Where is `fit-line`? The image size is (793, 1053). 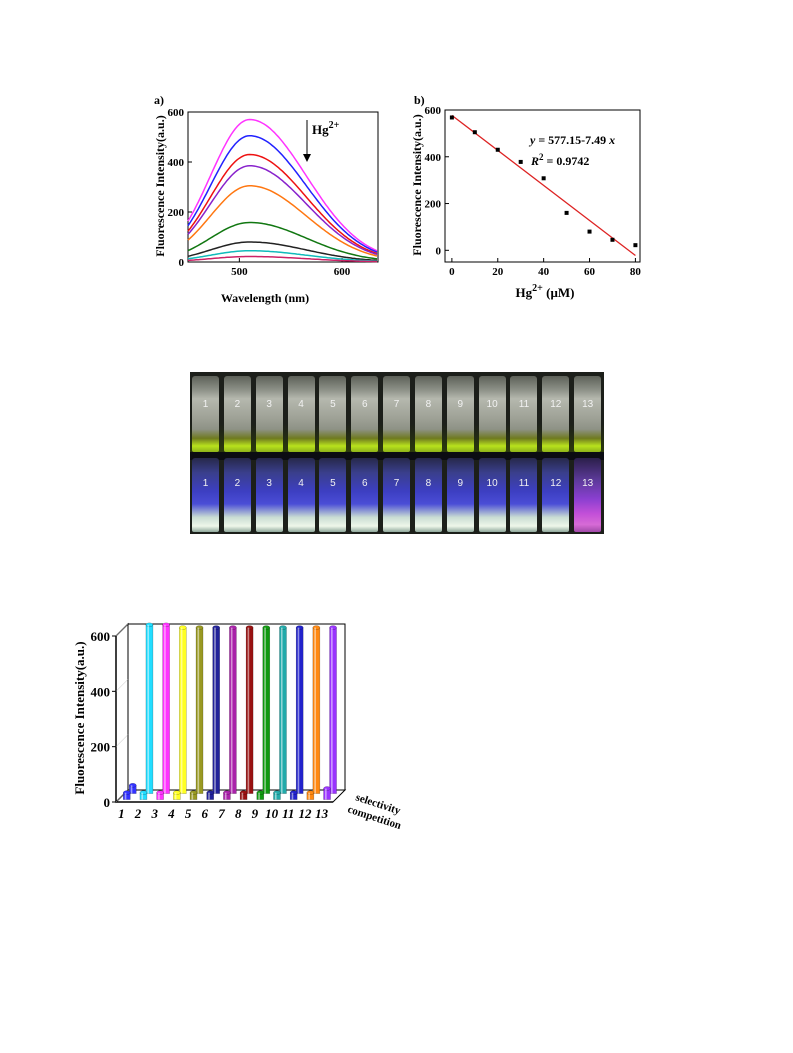 fit-line is located at coordinates (543, 185).